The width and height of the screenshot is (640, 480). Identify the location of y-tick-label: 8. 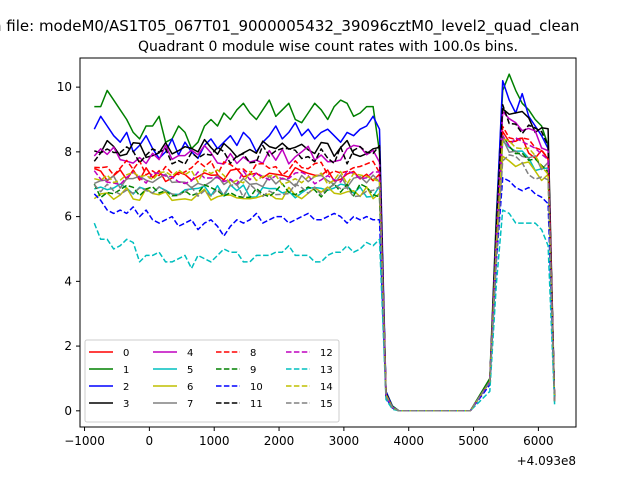
(68, 152).